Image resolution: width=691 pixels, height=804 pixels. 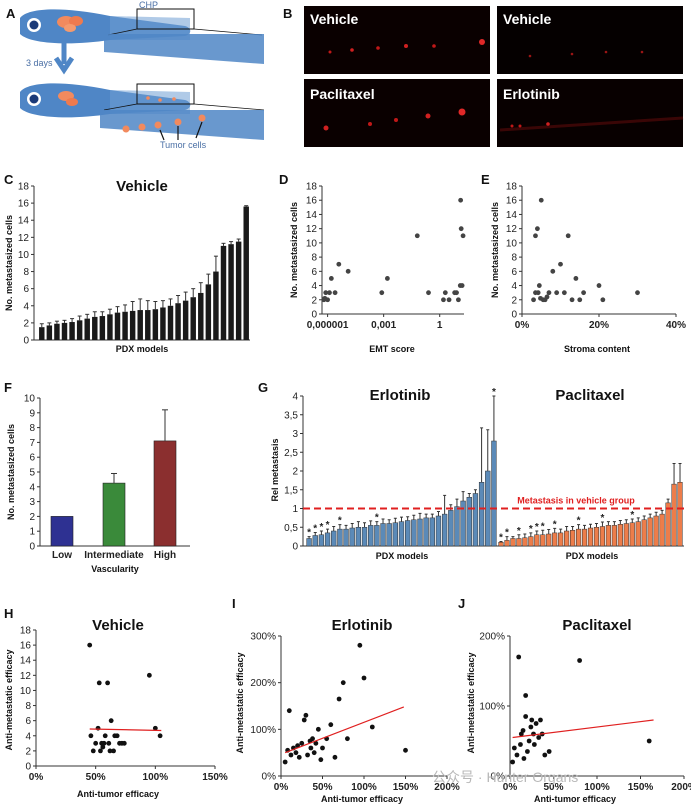 What do you see at coordinates (26, 272) in the screenshot?
I see `y-tick-label: 8` at bounding box center [26, 272].